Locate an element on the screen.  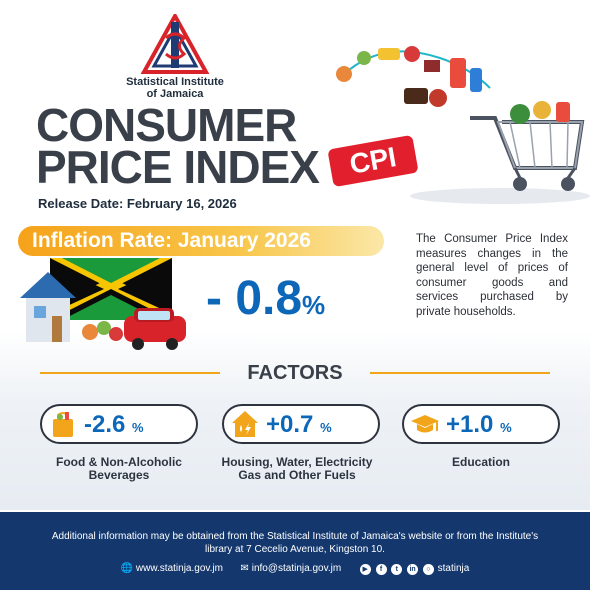
inflation-rate-value: - 0.8% is located at coordinates (265, 302).